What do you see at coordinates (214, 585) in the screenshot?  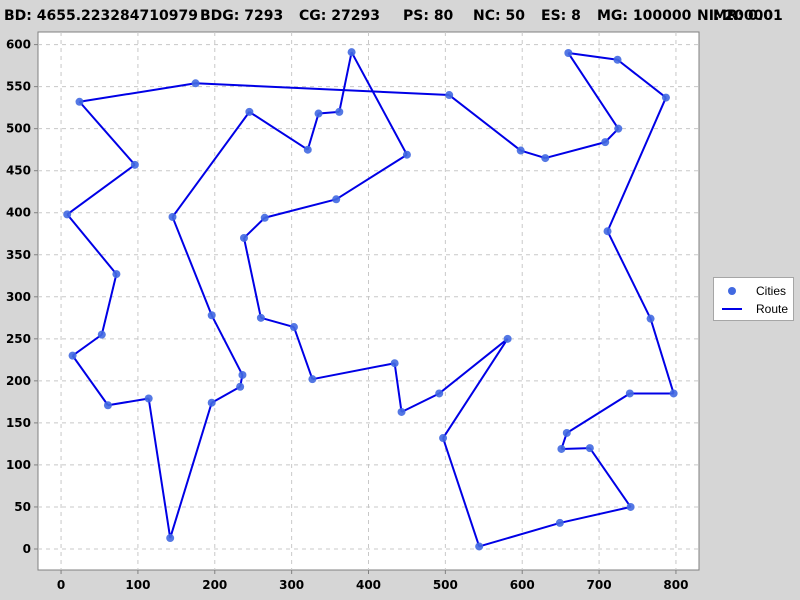 I see `x-tick-label: 200` at bounding box center [214, 585].